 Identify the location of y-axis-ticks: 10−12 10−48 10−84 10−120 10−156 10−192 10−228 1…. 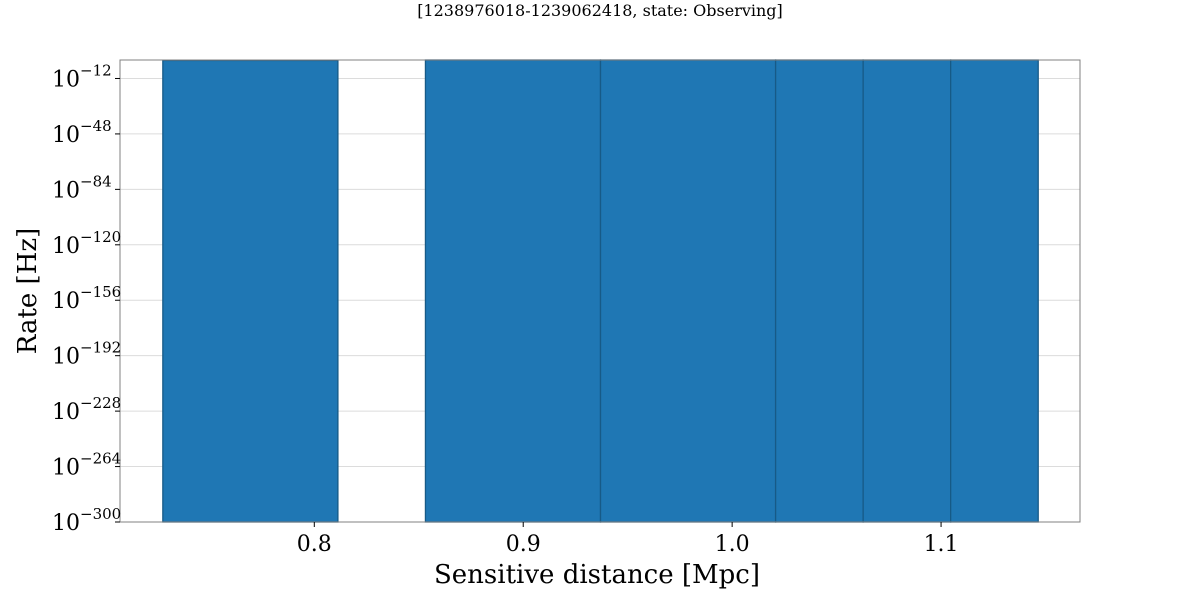
(86, 298).